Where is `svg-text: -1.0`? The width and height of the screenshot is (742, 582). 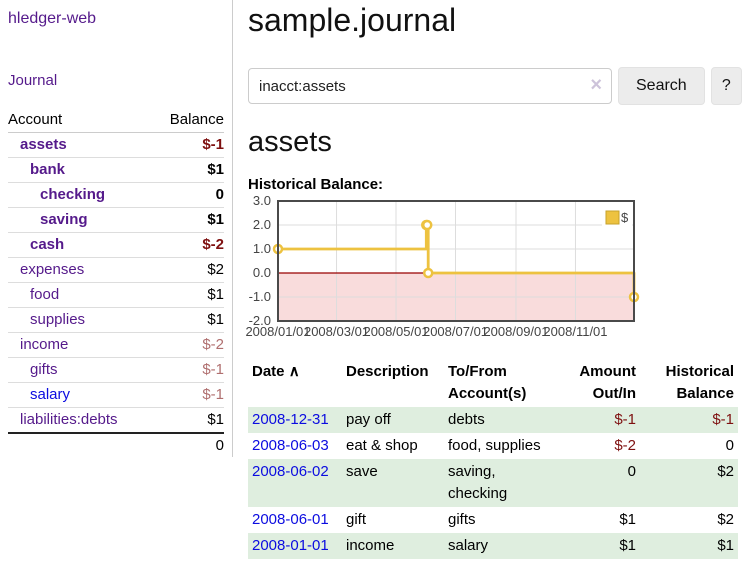 svg-text: -1.0 is located at coordinates (260, 296).